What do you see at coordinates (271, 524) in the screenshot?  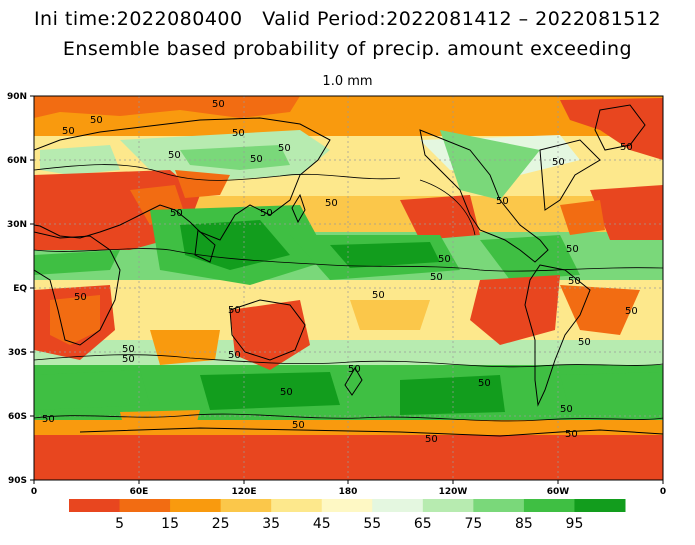 I see `colorbar-label: 35` at bounding box center [271, 524].